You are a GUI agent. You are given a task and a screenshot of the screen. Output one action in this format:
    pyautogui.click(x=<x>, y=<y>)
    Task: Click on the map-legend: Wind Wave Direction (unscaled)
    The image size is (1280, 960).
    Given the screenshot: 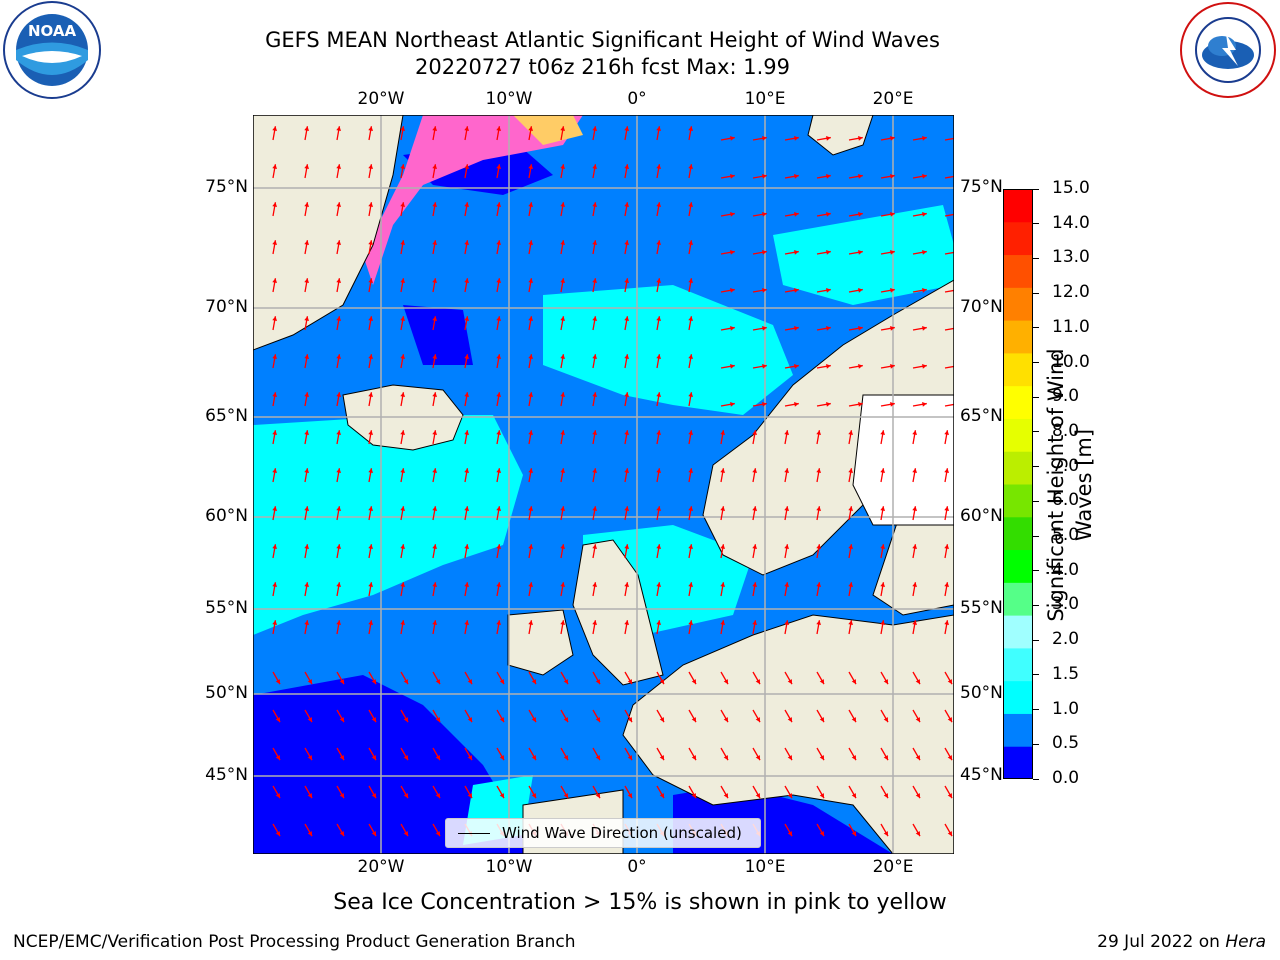 What is the action you would take?
    pyautogui.click(x=603, y=833)
    